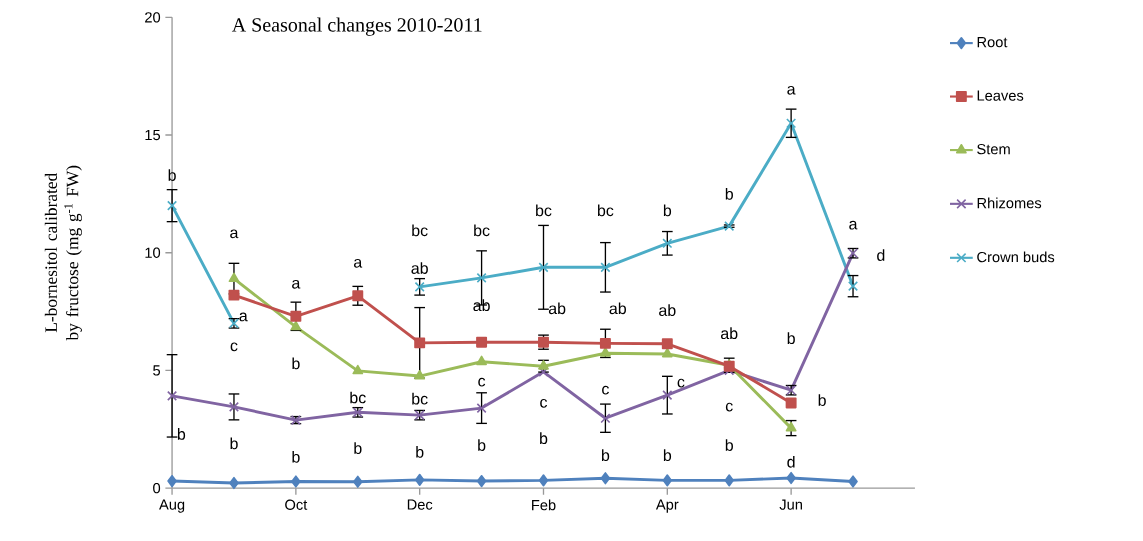 This screenshot has height=541, width=1143. I want to click on legend-label: Stem, so click(993, 149).